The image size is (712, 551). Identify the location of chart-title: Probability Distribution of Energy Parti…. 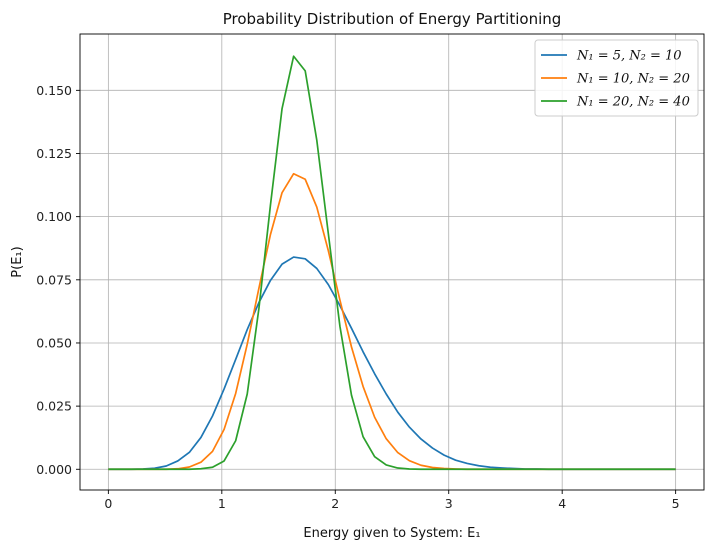
(392, 19).